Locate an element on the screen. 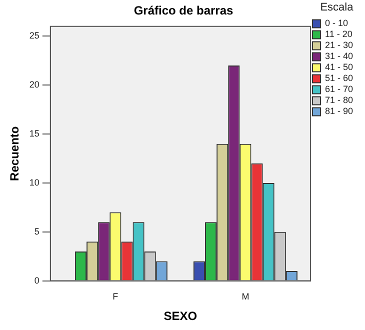  legend-label: 41 - 50 is located at coordinates (339, 67).